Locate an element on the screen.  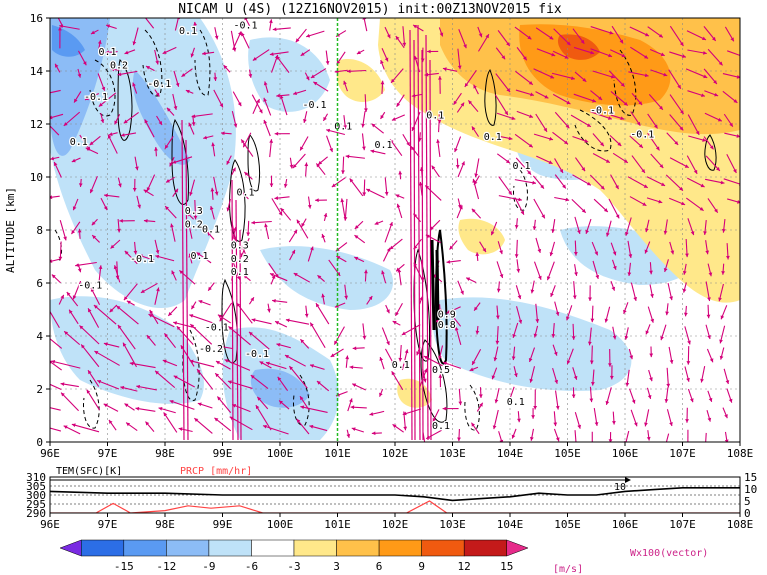
contour-label: 0.1 is located at coordinates (435, 116).